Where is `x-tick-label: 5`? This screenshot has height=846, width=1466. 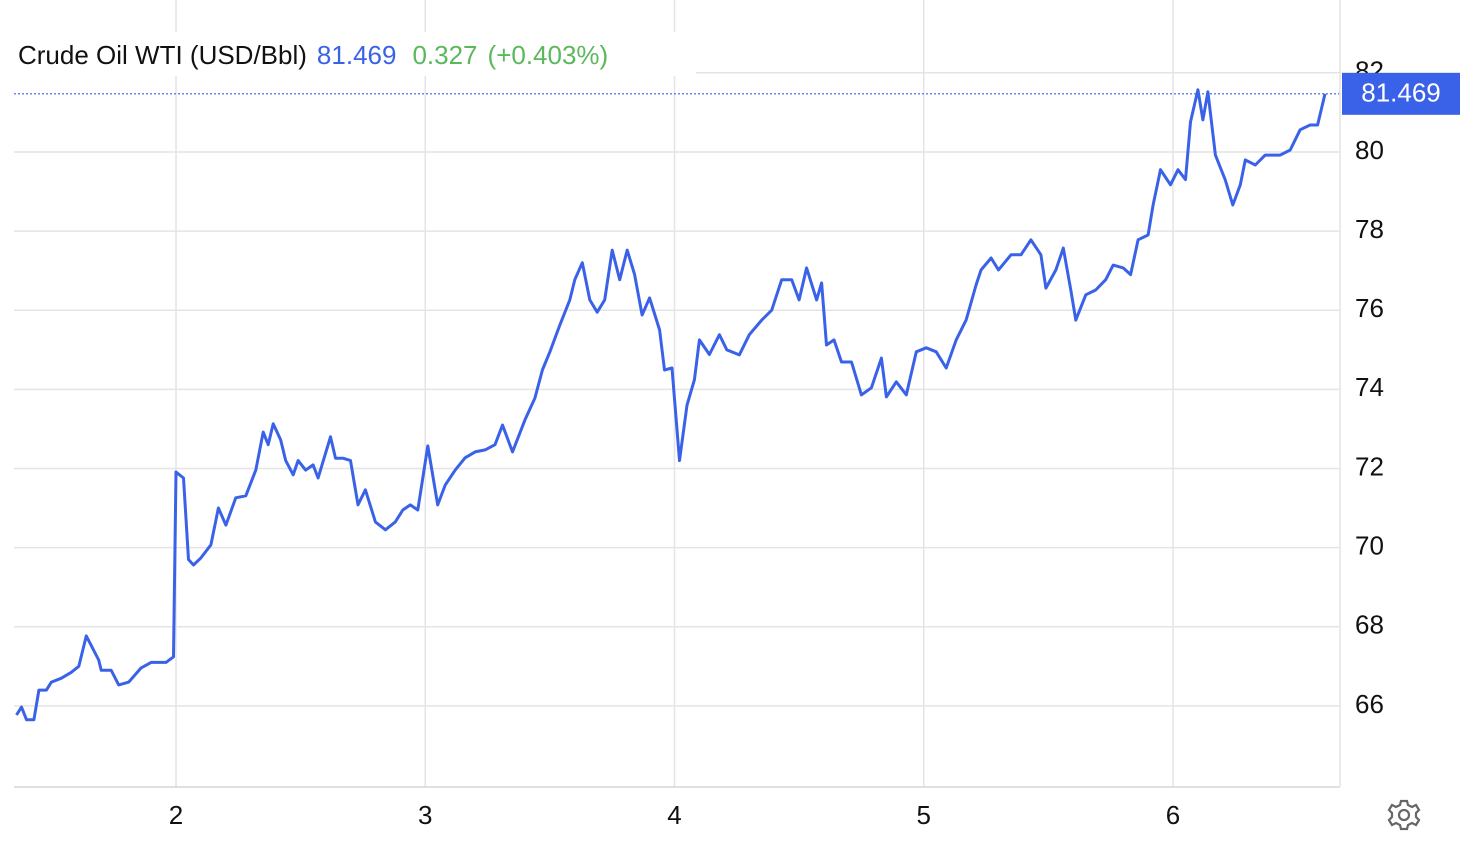
x-tick-label: 5 is located at coordinates (924, 815).